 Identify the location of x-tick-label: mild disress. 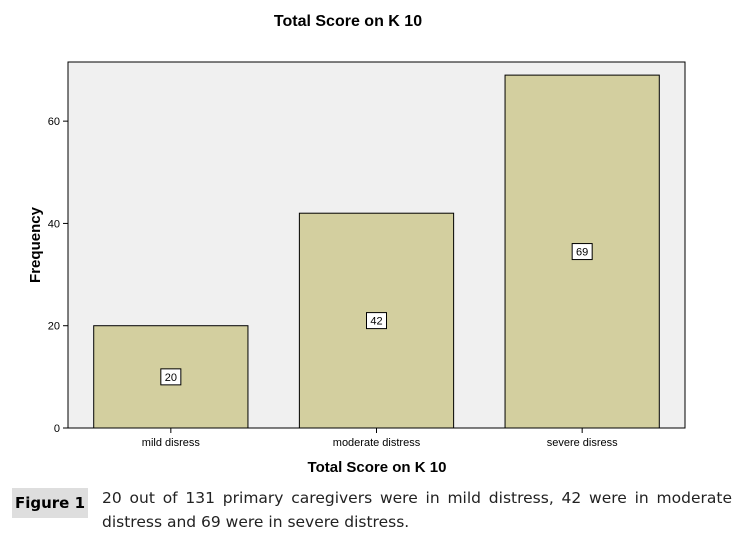
(171, 443).